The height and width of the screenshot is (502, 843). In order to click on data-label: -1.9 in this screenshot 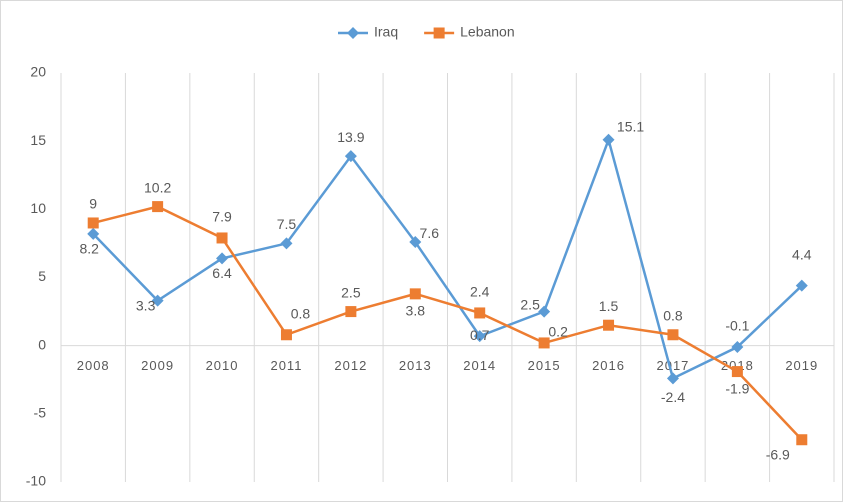, I will do `click(737, 388)`.